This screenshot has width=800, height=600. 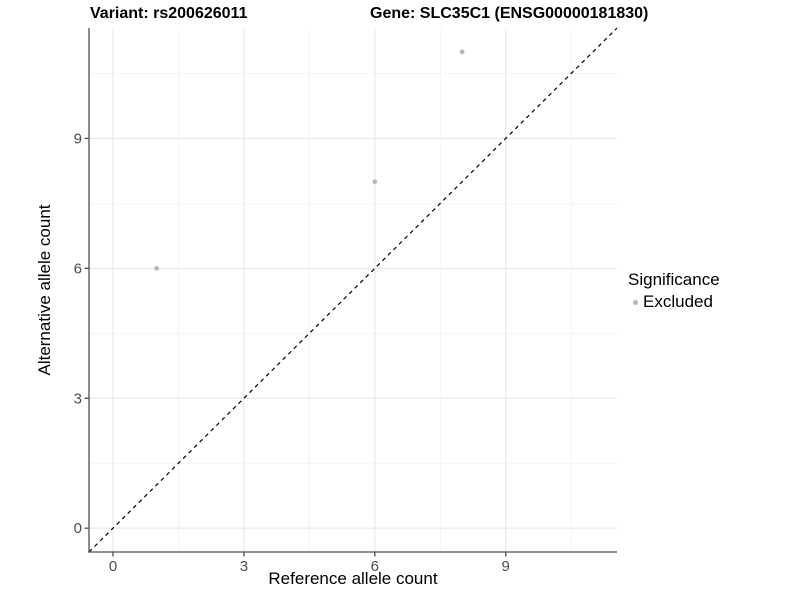 I want to click on plot-title-variant: Variant: rs200626011, so click(x=169, y=13).